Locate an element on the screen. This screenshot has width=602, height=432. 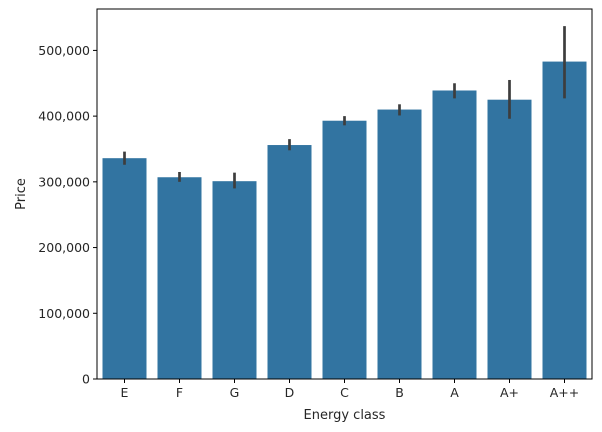
x-tick-label: A+ is located at coordinates (509, 392).